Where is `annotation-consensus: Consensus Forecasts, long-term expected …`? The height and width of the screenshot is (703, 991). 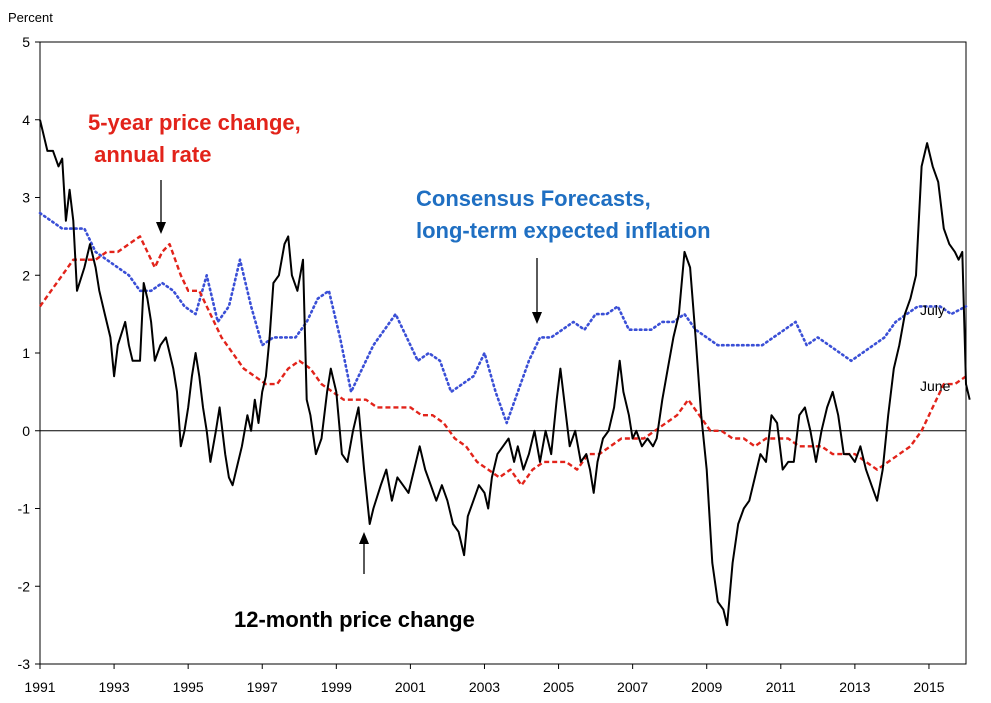
annotation-consensus: Consensus Forecasts, long-term expected … is located at coordinates (563, 255).